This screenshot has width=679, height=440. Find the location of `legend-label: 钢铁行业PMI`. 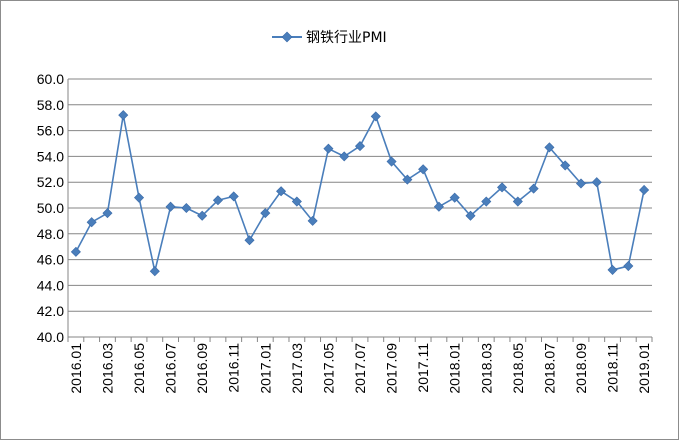

legend-label: 钢铁行业PMI is located at coordinates (346, 38).